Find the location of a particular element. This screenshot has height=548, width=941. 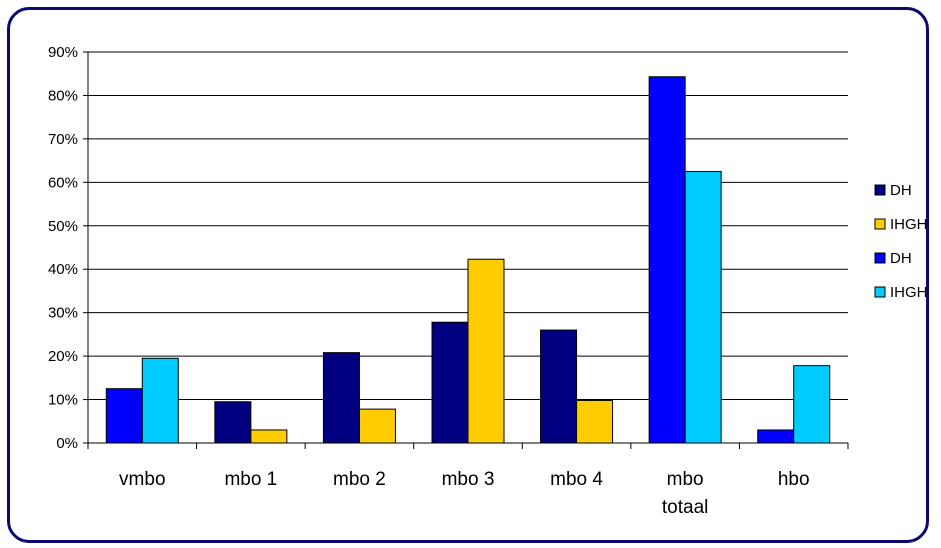

y-axis-ticks: 0% 10% 20% 30% 40% 50% 60% 70% 80% 90% is located at coordinates (68, 248).